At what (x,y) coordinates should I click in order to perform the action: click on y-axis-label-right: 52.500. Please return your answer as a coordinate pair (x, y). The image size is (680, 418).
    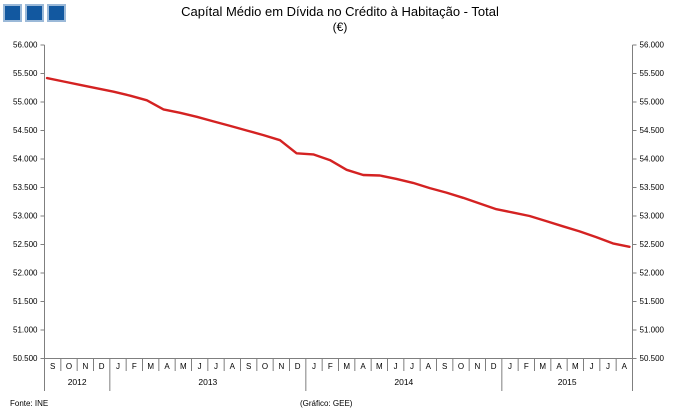
    Looking at the image, I should click on (652, 244).